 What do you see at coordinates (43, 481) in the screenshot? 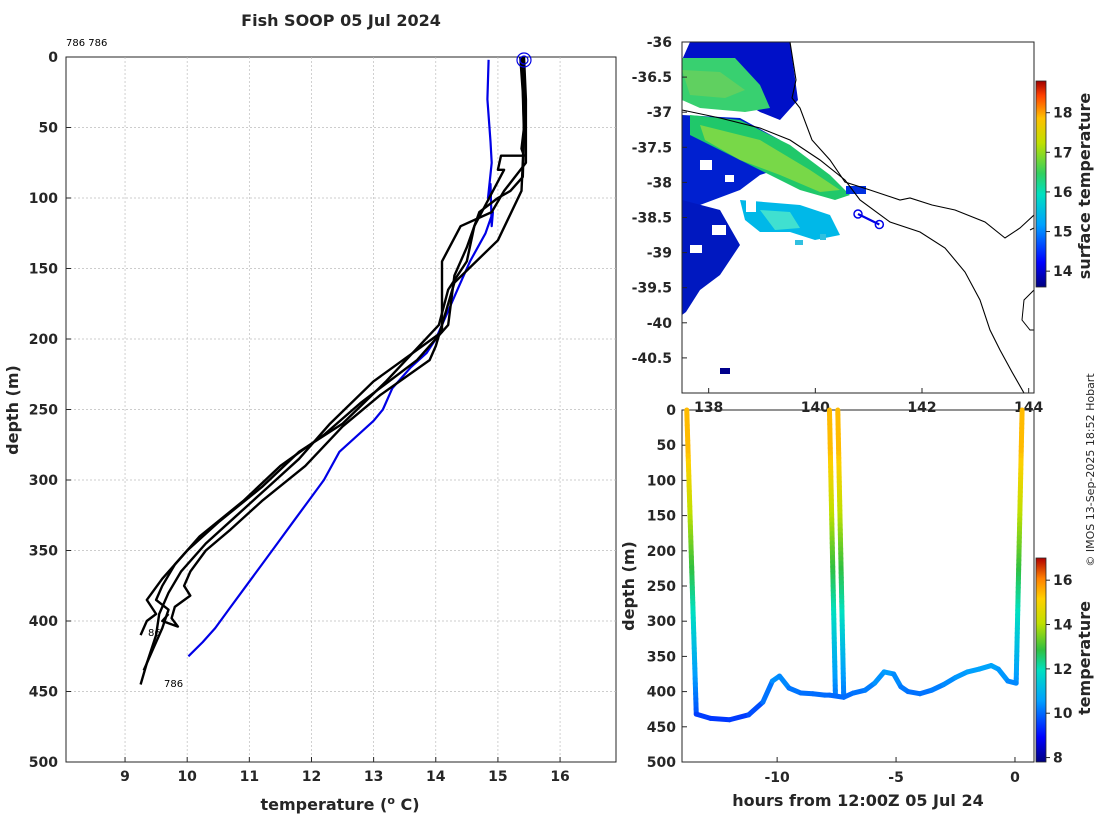
I see `profile-ytick-label: 300` at bounding box center [43, 481].